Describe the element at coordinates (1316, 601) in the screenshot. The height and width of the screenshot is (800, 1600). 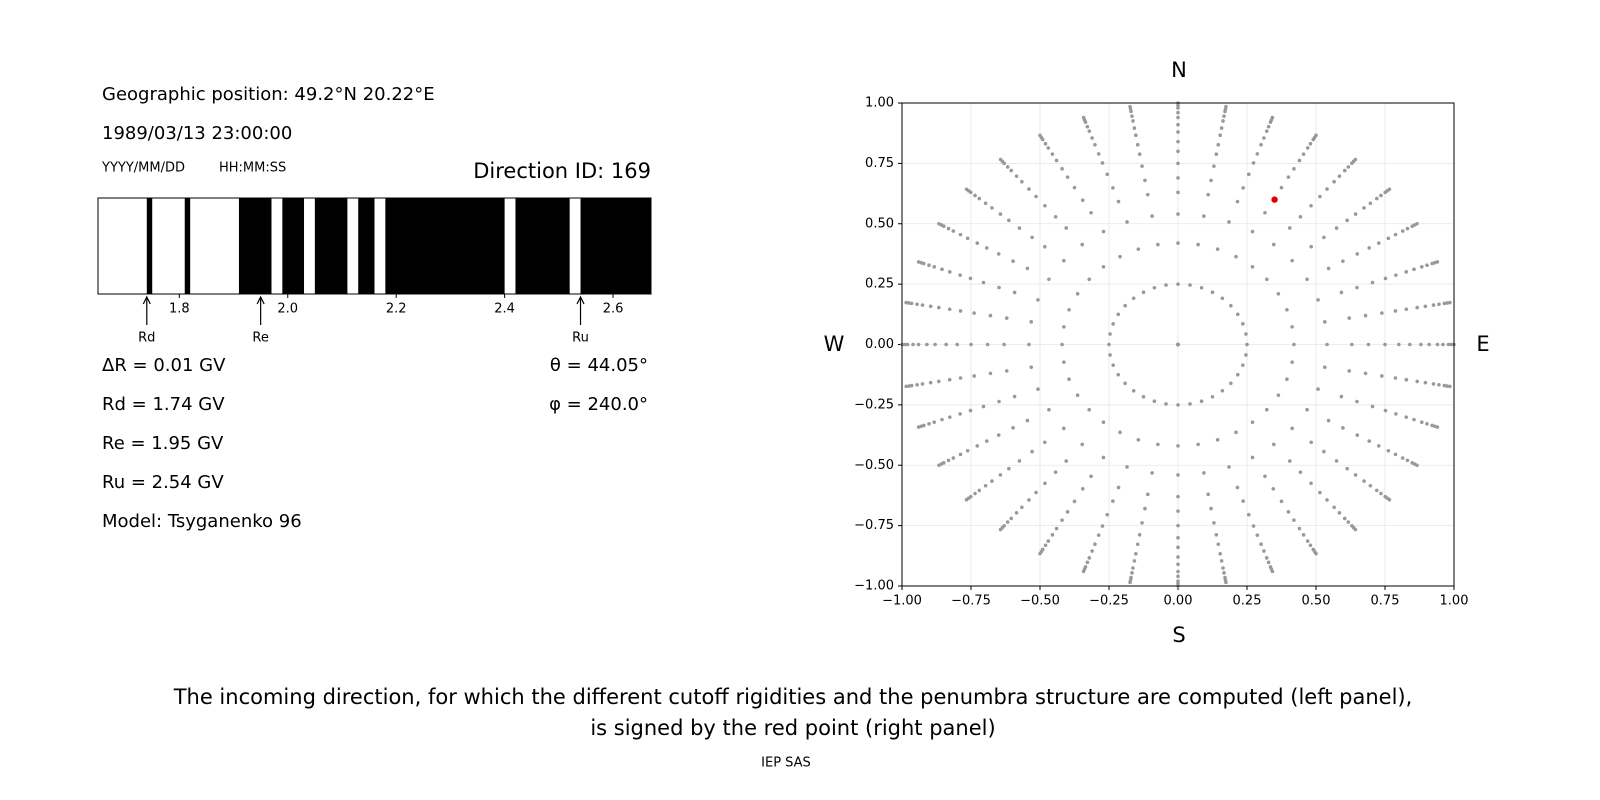
I see `x-tick-label: 0.50` at that location.